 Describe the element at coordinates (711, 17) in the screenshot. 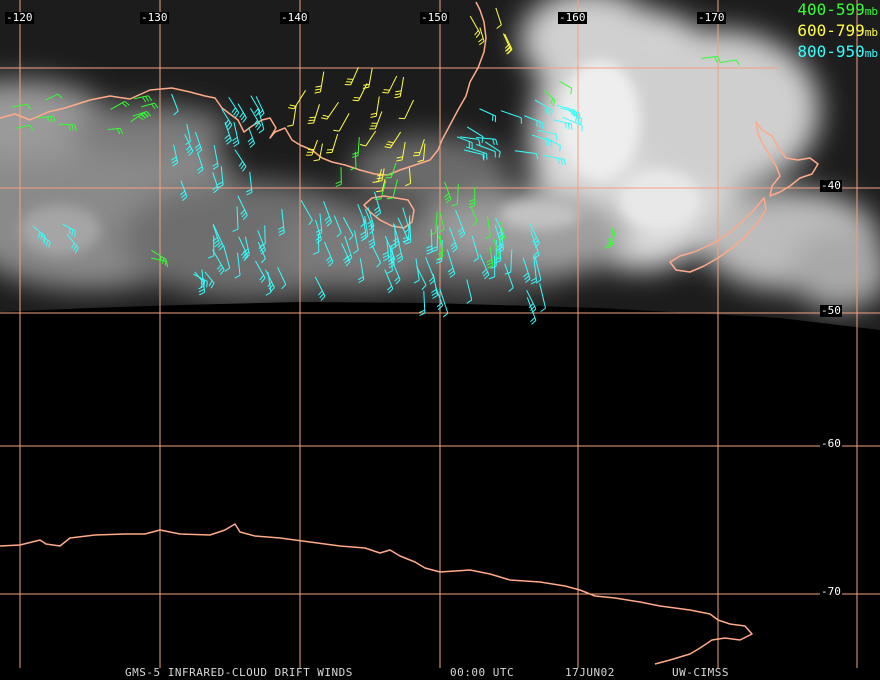

I see `longitude-label: -170` at that location.